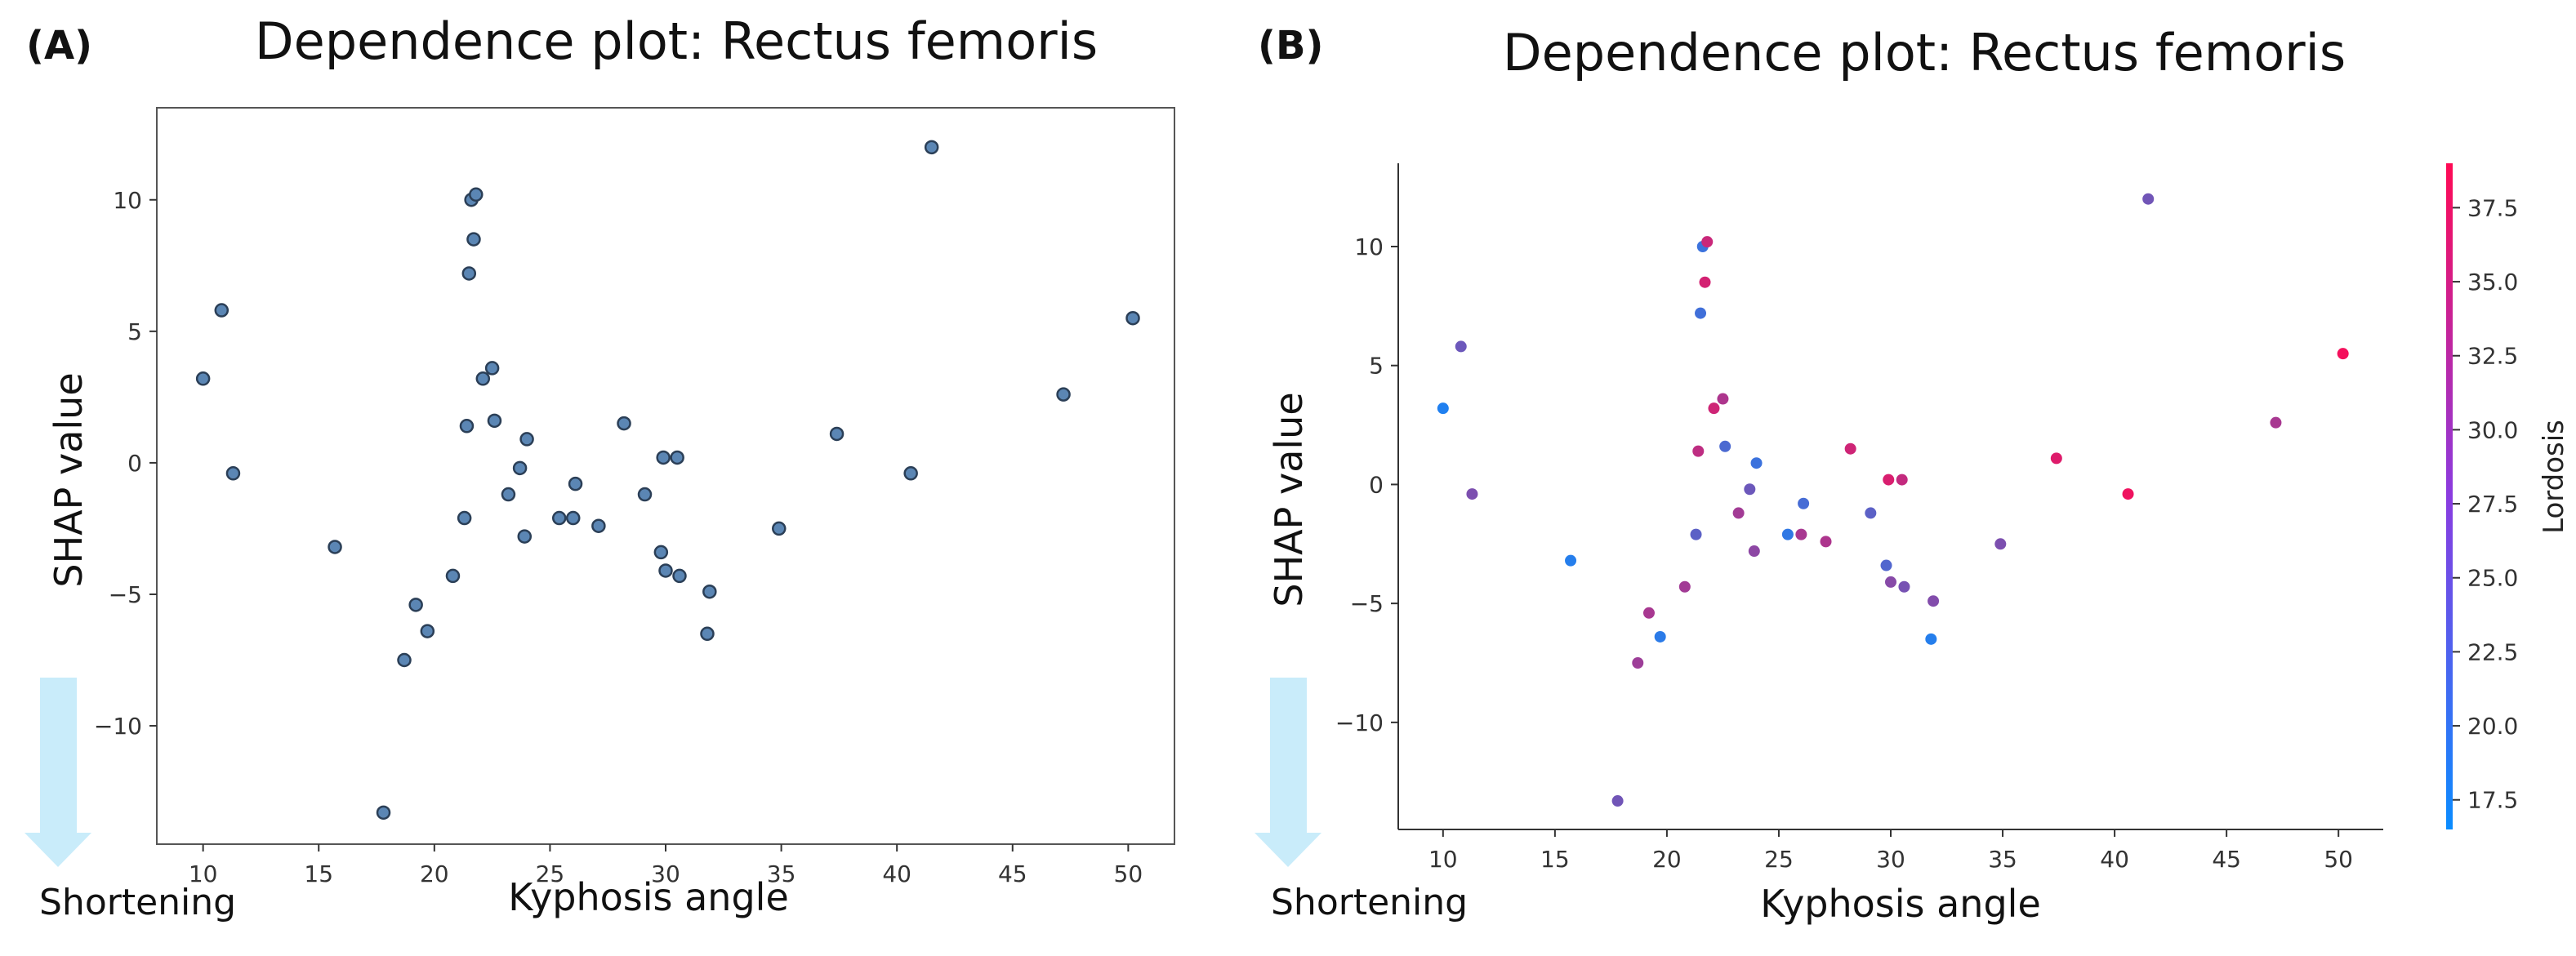 The image size is (2576, 956). Describe the element at coordinates (125, 594) in the screenshot. I see `panel-a-y-tick-label: −5` at that location.